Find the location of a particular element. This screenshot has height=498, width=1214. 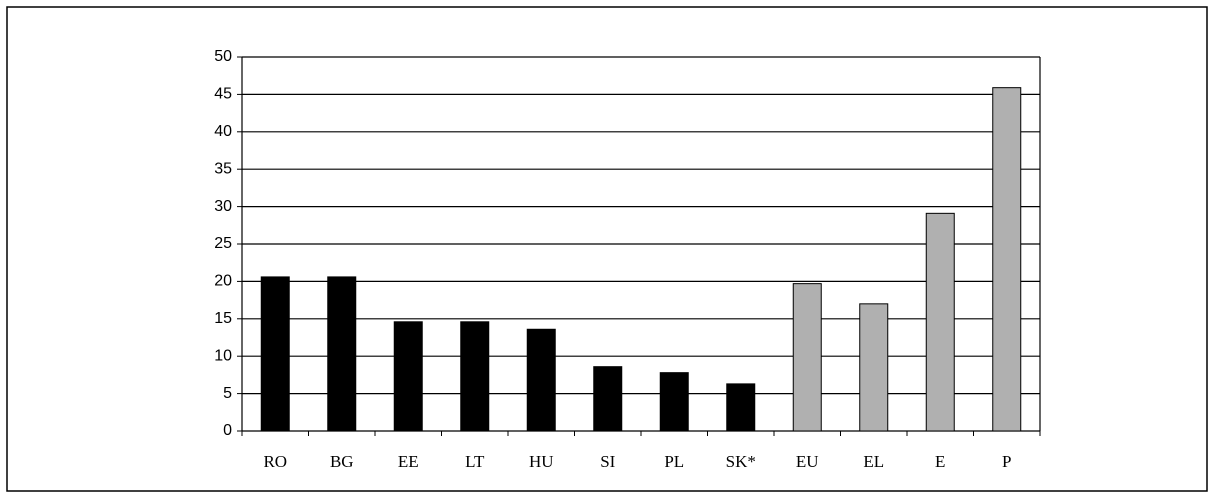

y-tick-label: 15 is located at coordinates (223, 318).